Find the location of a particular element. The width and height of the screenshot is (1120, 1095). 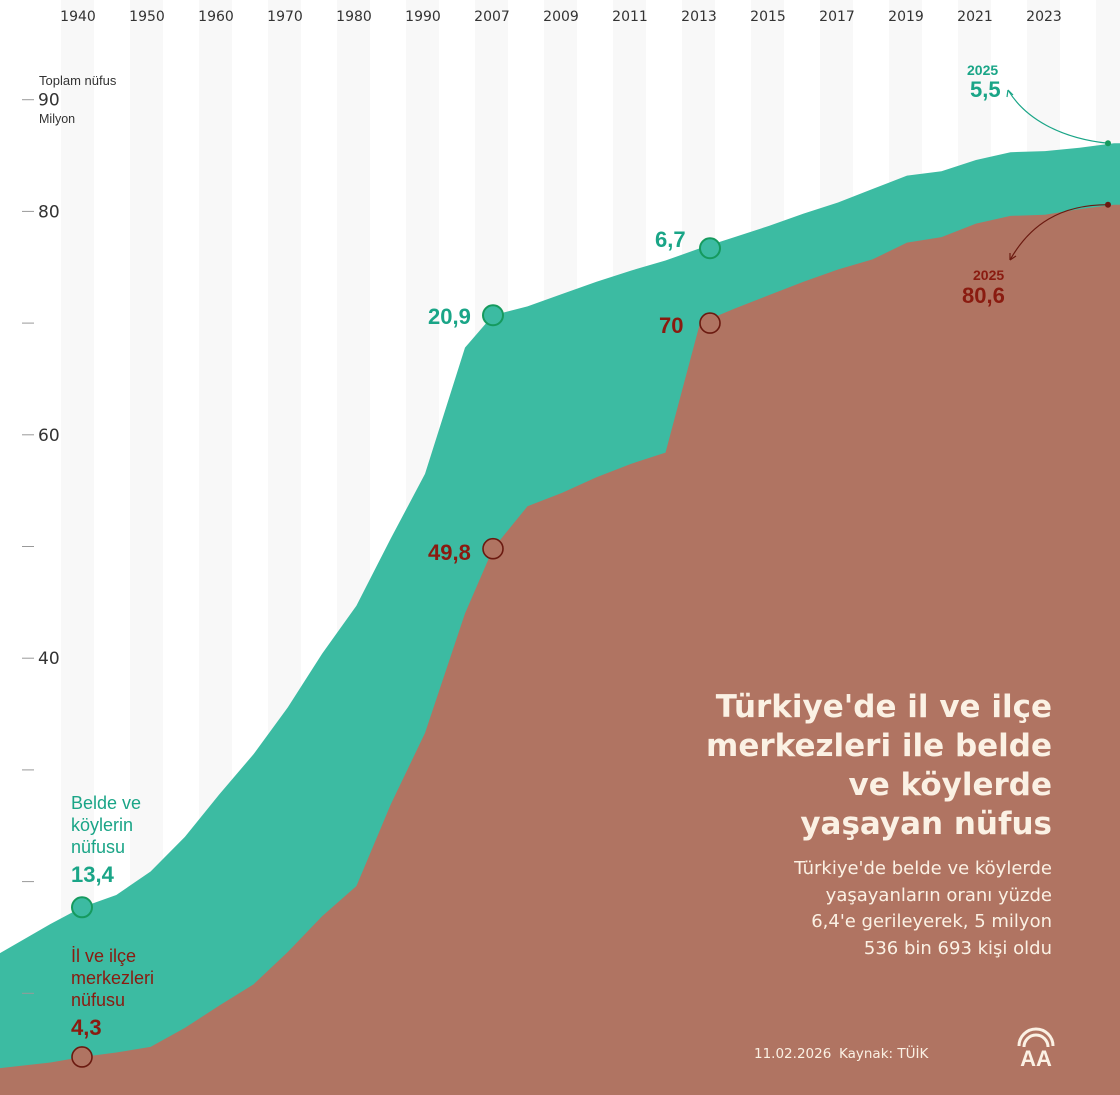

urban-1940-value: 4,3 is located at coordinates (86, 1027).